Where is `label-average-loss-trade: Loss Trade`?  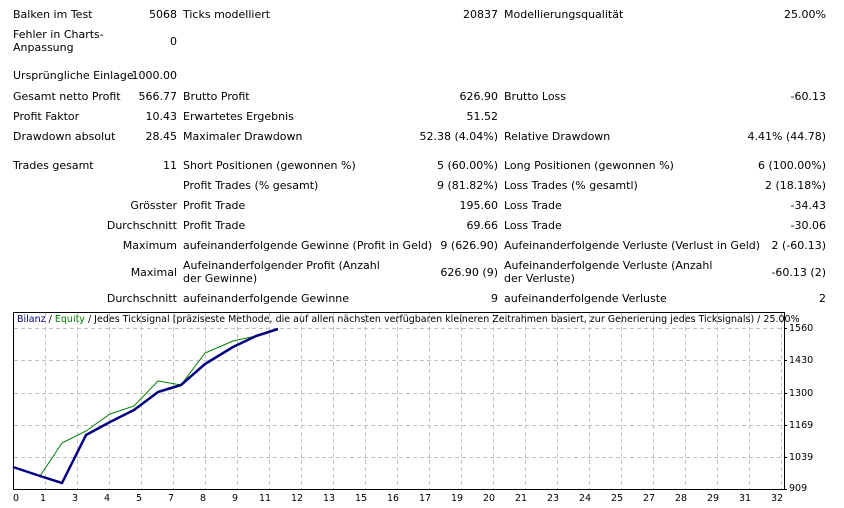
label-average-loss-trade: Loss Trade is located at coordinates (533, 225).